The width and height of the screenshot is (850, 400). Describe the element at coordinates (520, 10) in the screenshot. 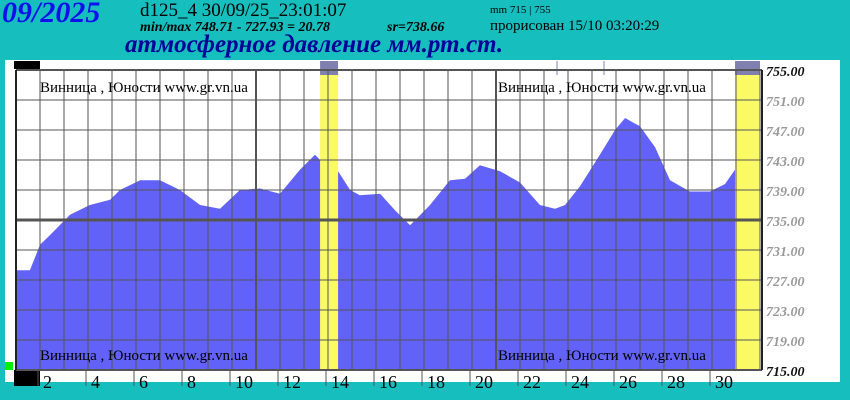

I see `mm-range: mm 715 | 755` at that location.